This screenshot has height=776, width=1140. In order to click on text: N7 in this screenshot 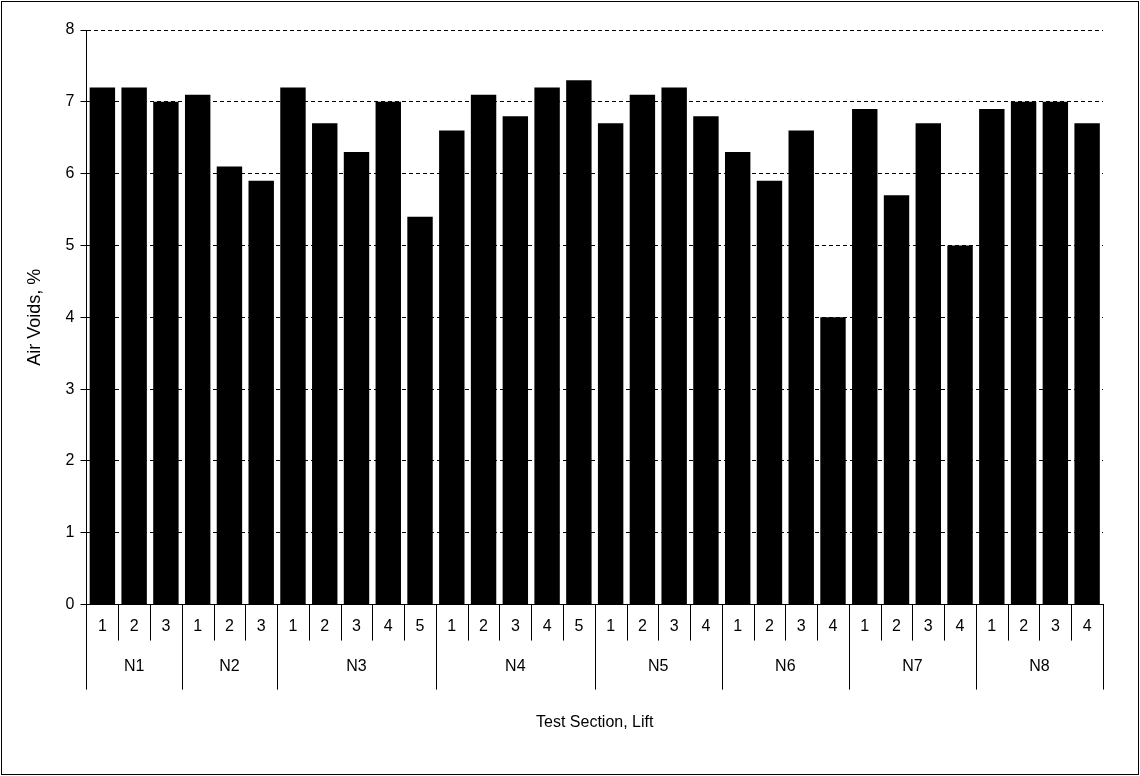, I will do `click(912, 666)`.